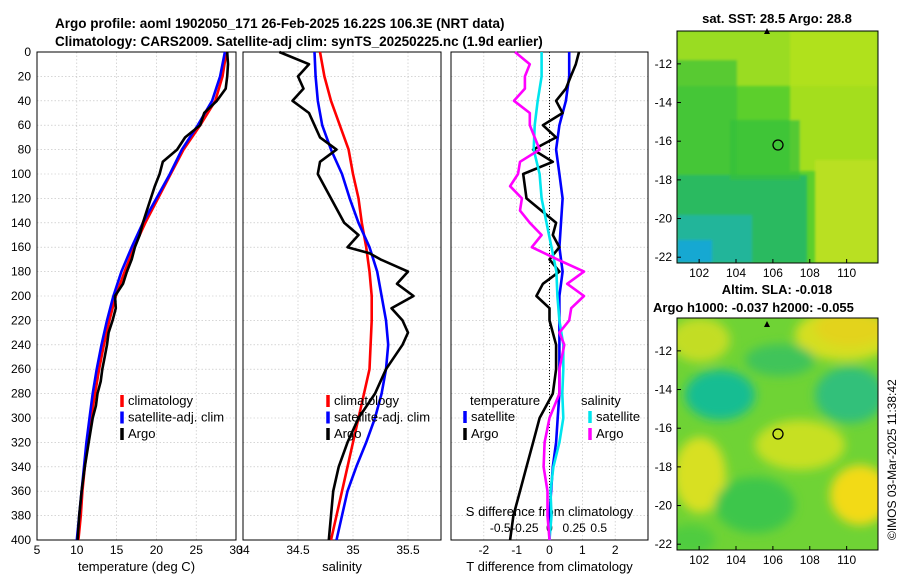 This screenshot has height=580, width=900. I want to click on x-tick-label: 10, so click(77, 550).